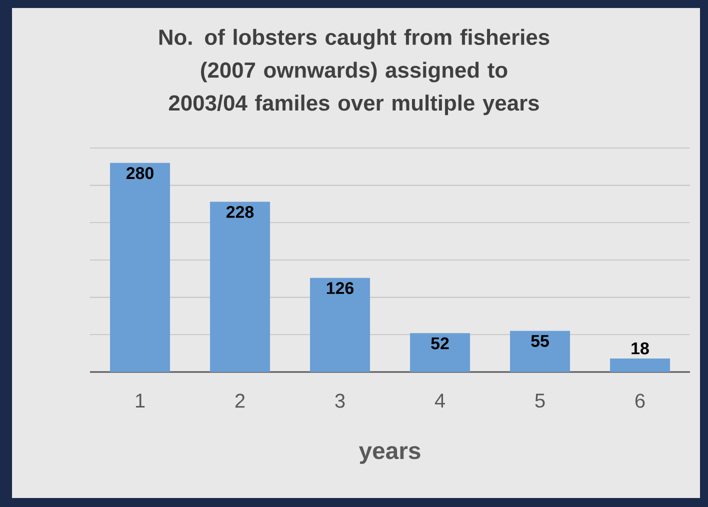 The height and width of the screenshot is (507, 708). I want to click on data-label: 280, so click(140, 173).